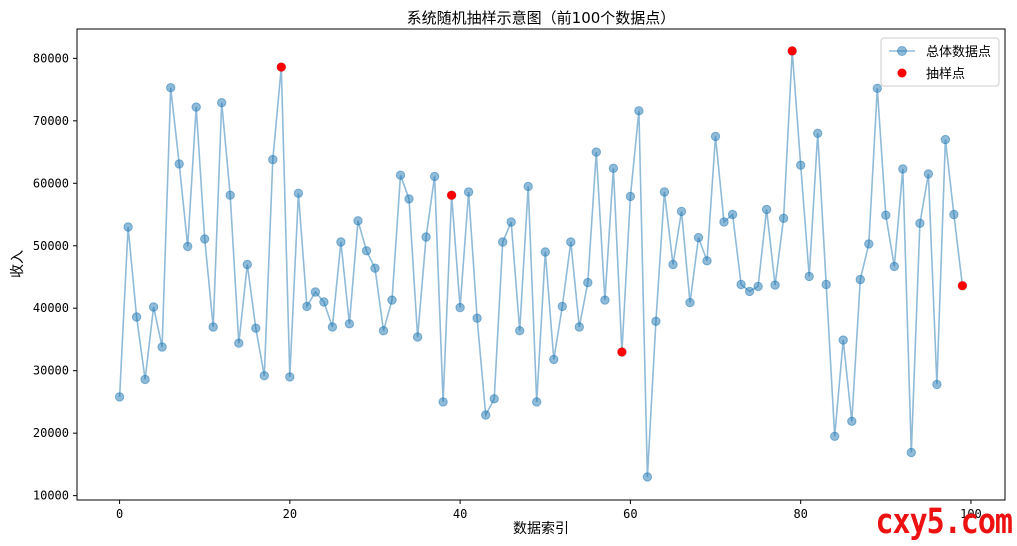  What do you see at coordinates (971, 514) in the screenshot?
I see `x-tick-label: 100` at bounding box center [971, 514].